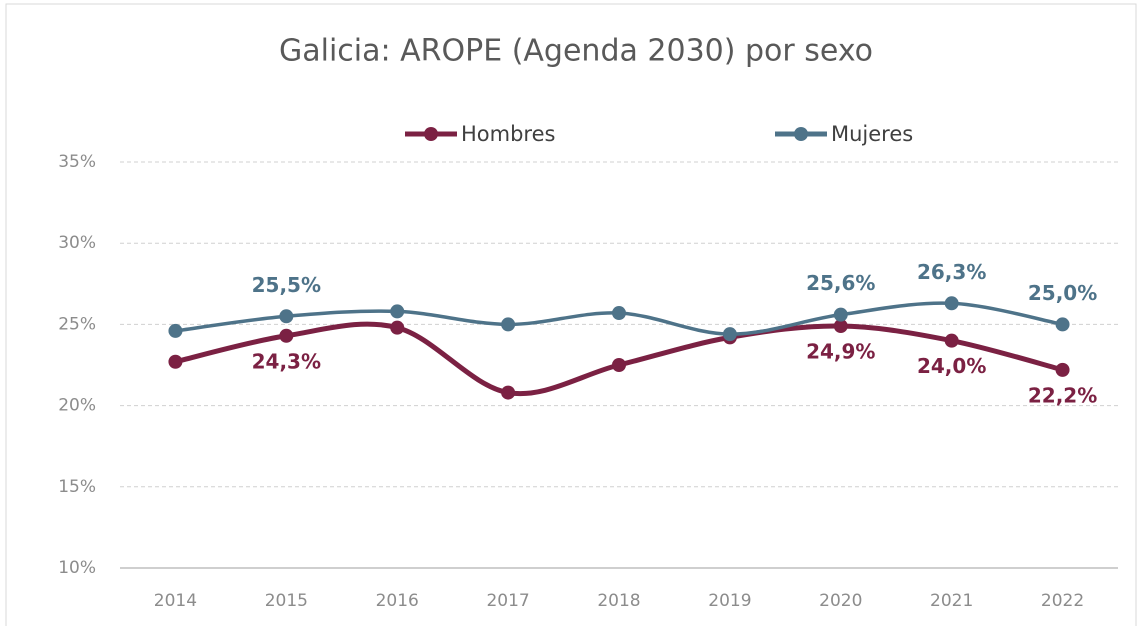 The height and width of the screenshot is (626, 1142). What do you see at coordinates (840, 283) in the screenshot?
I see `data-label: 25,6%` at bounding box center [840, 283].